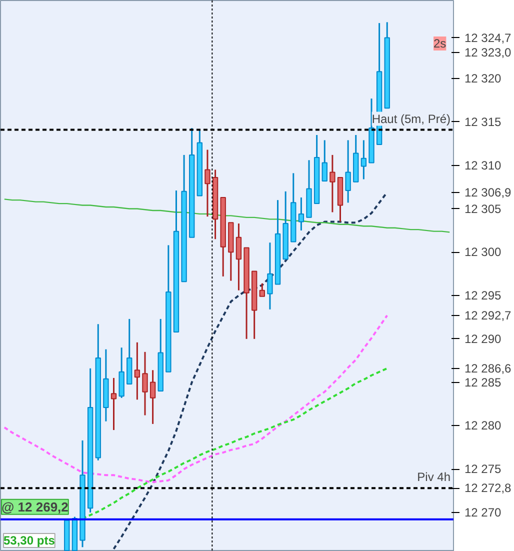  Describe the element at coordinates (488, 488) in the screenshot. I see `y-tick-label: 12 272,8` at that location.